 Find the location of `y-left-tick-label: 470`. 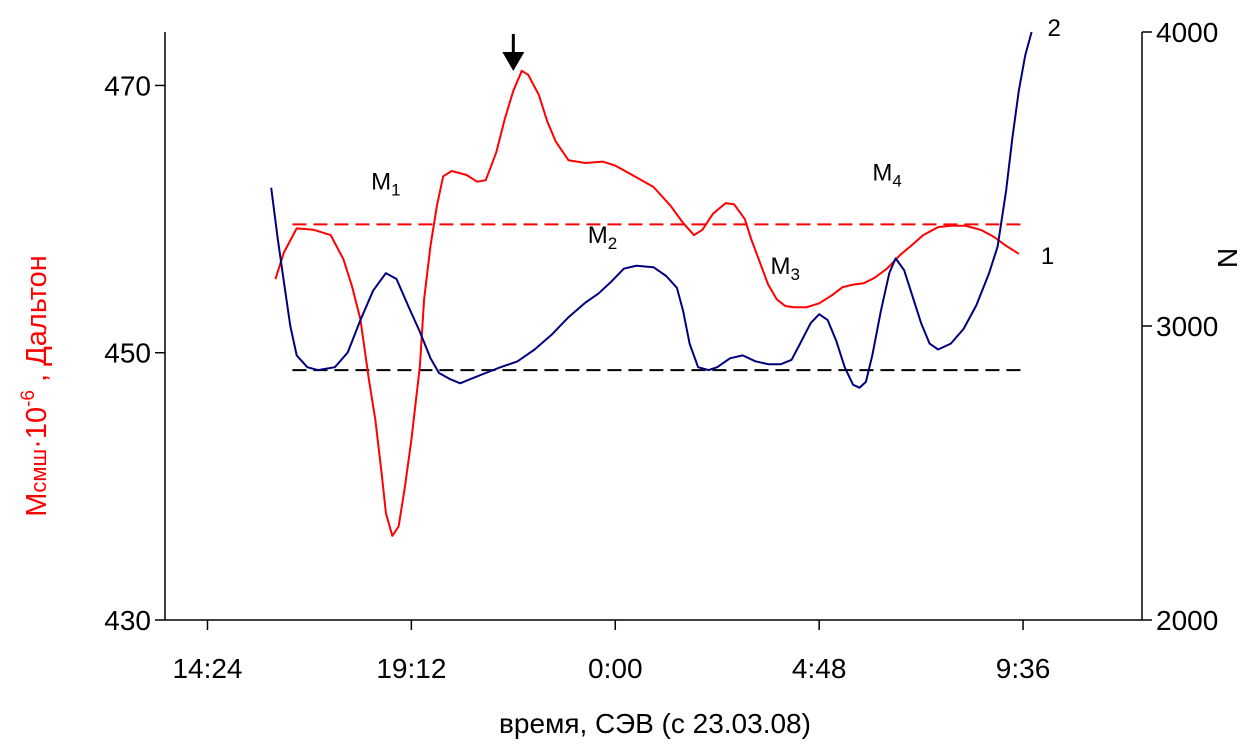

y-left-tick-label: 470 is located at coordinates (127, 85).